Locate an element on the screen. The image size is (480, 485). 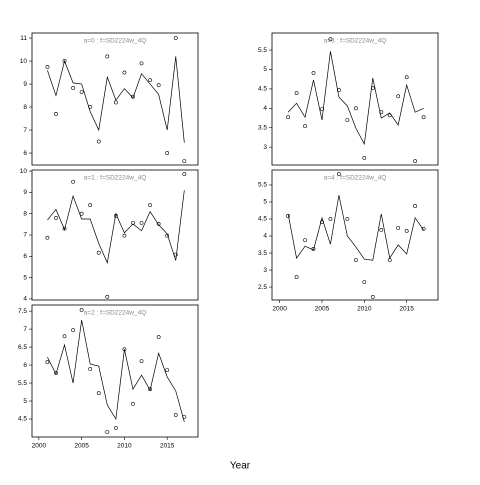
x-tick-label: 2010 is located at coordinates (364, 309).